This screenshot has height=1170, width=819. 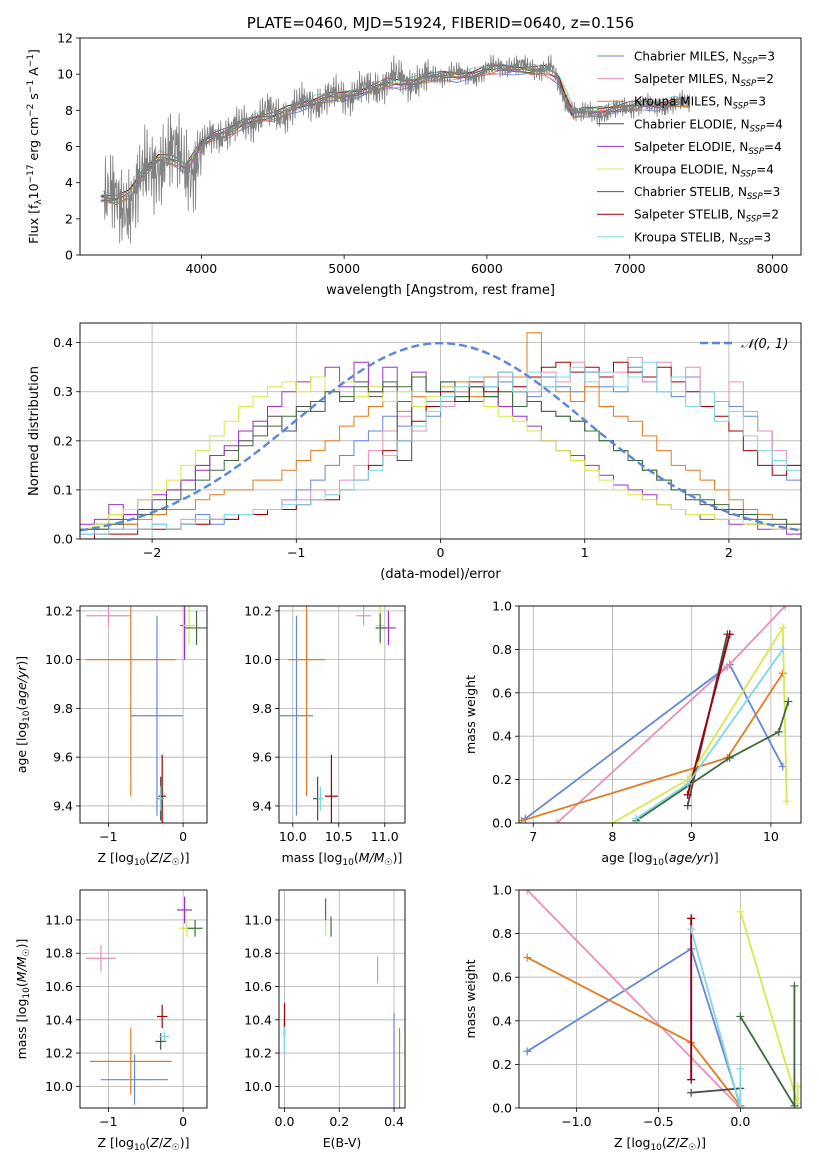 What do you see at coordinates (258, 1086) in the screenshot?
I see `mass_vs_ebv-ytick-label: 10.0` at bounding box center [258, 1086].